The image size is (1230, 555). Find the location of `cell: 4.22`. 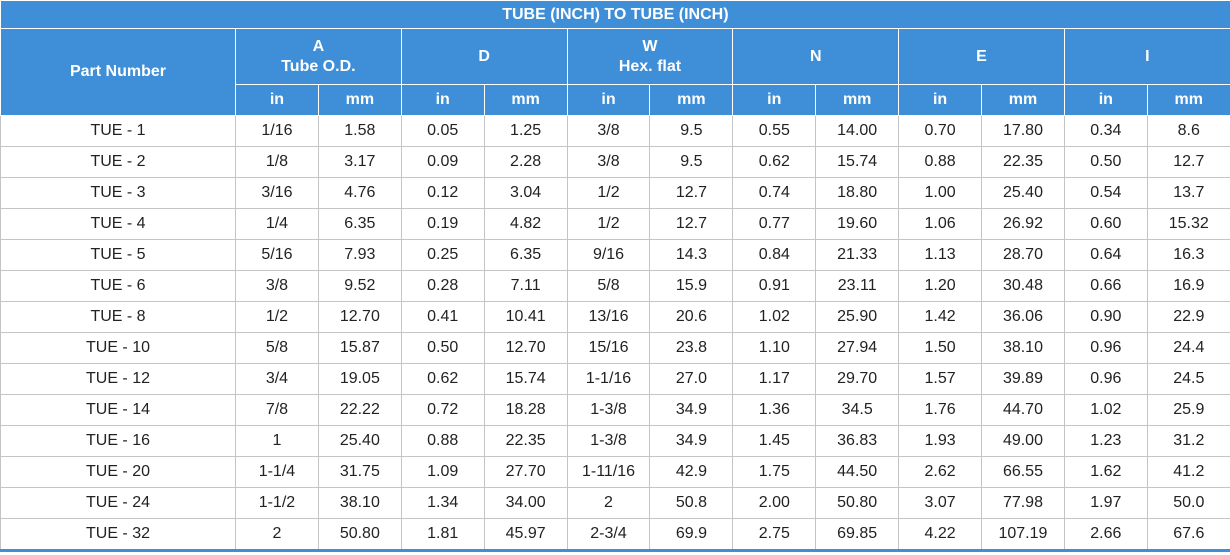

cell: 4.22 is located at coordinates (940, 535).